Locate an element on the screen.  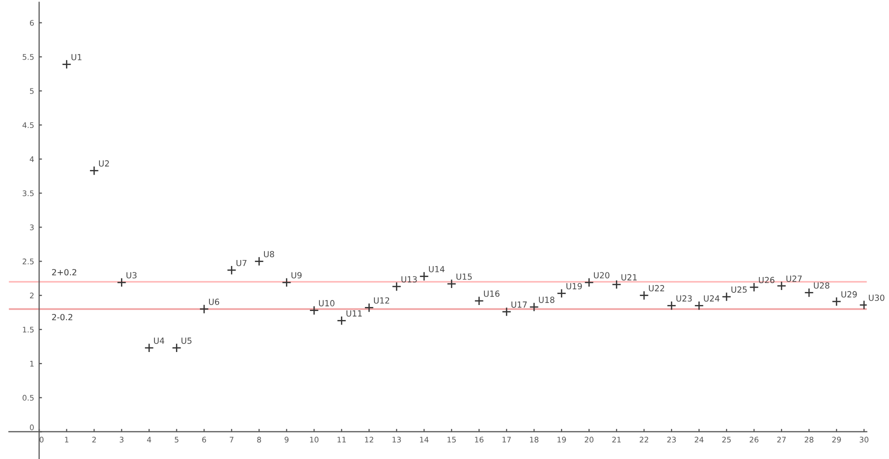
annotation: U16 is located at coordinates (492, 293).